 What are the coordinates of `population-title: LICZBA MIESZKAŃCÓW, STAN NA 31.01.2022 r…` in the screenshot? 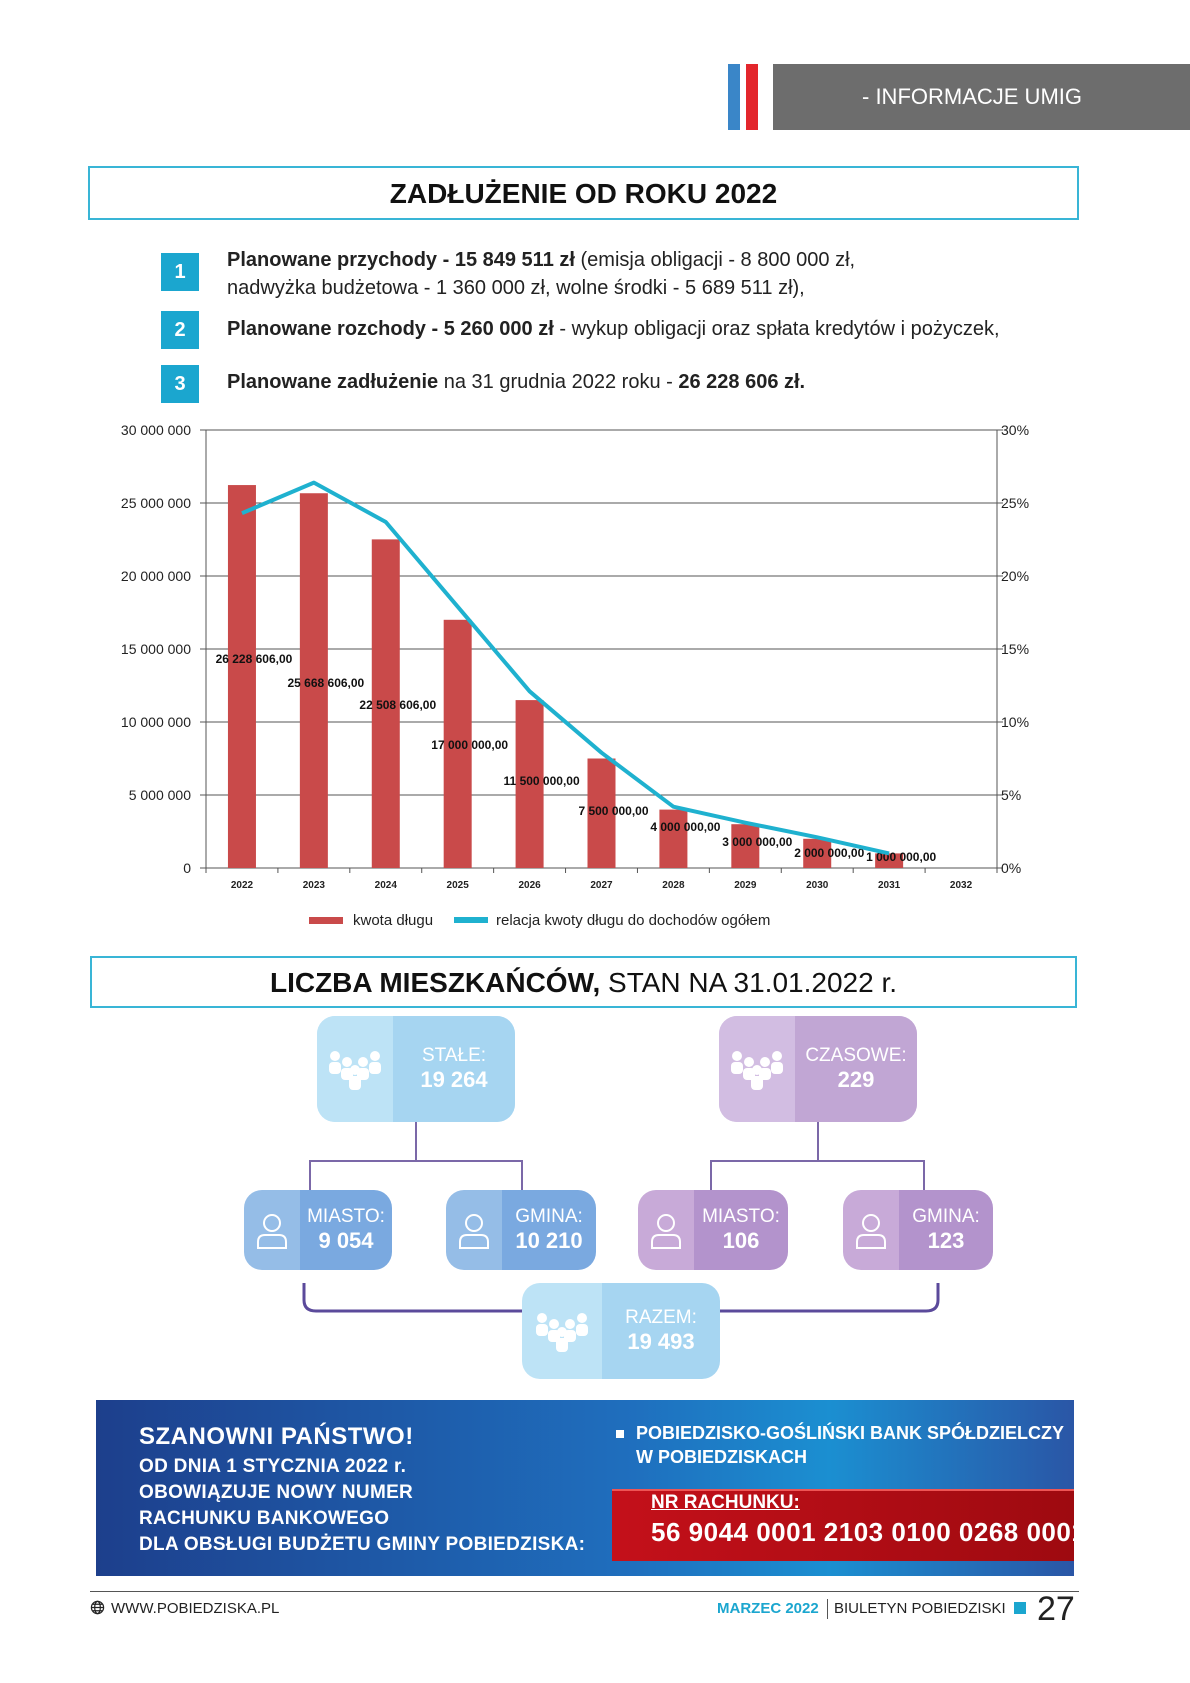 It's located at (583, 982).